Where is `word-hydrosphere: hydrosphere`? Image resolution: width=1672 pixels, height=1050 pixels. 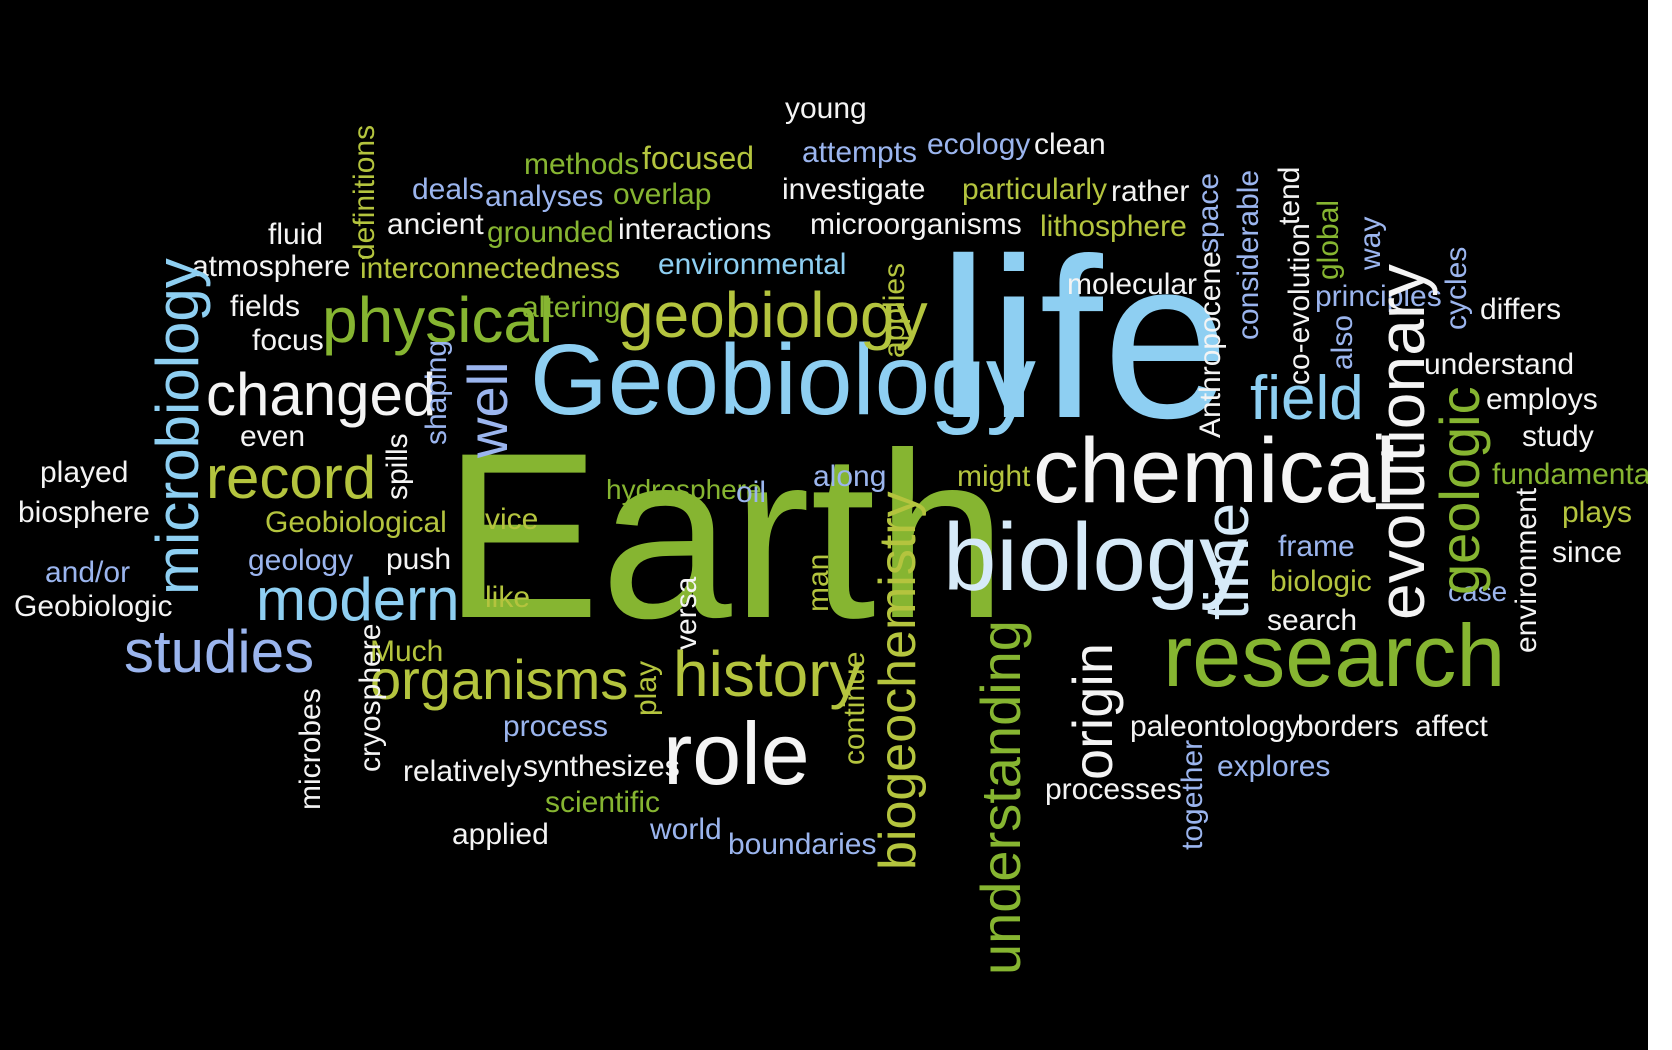 word-hydrosphere: hydrosphere is located at coordinates (684, 489).